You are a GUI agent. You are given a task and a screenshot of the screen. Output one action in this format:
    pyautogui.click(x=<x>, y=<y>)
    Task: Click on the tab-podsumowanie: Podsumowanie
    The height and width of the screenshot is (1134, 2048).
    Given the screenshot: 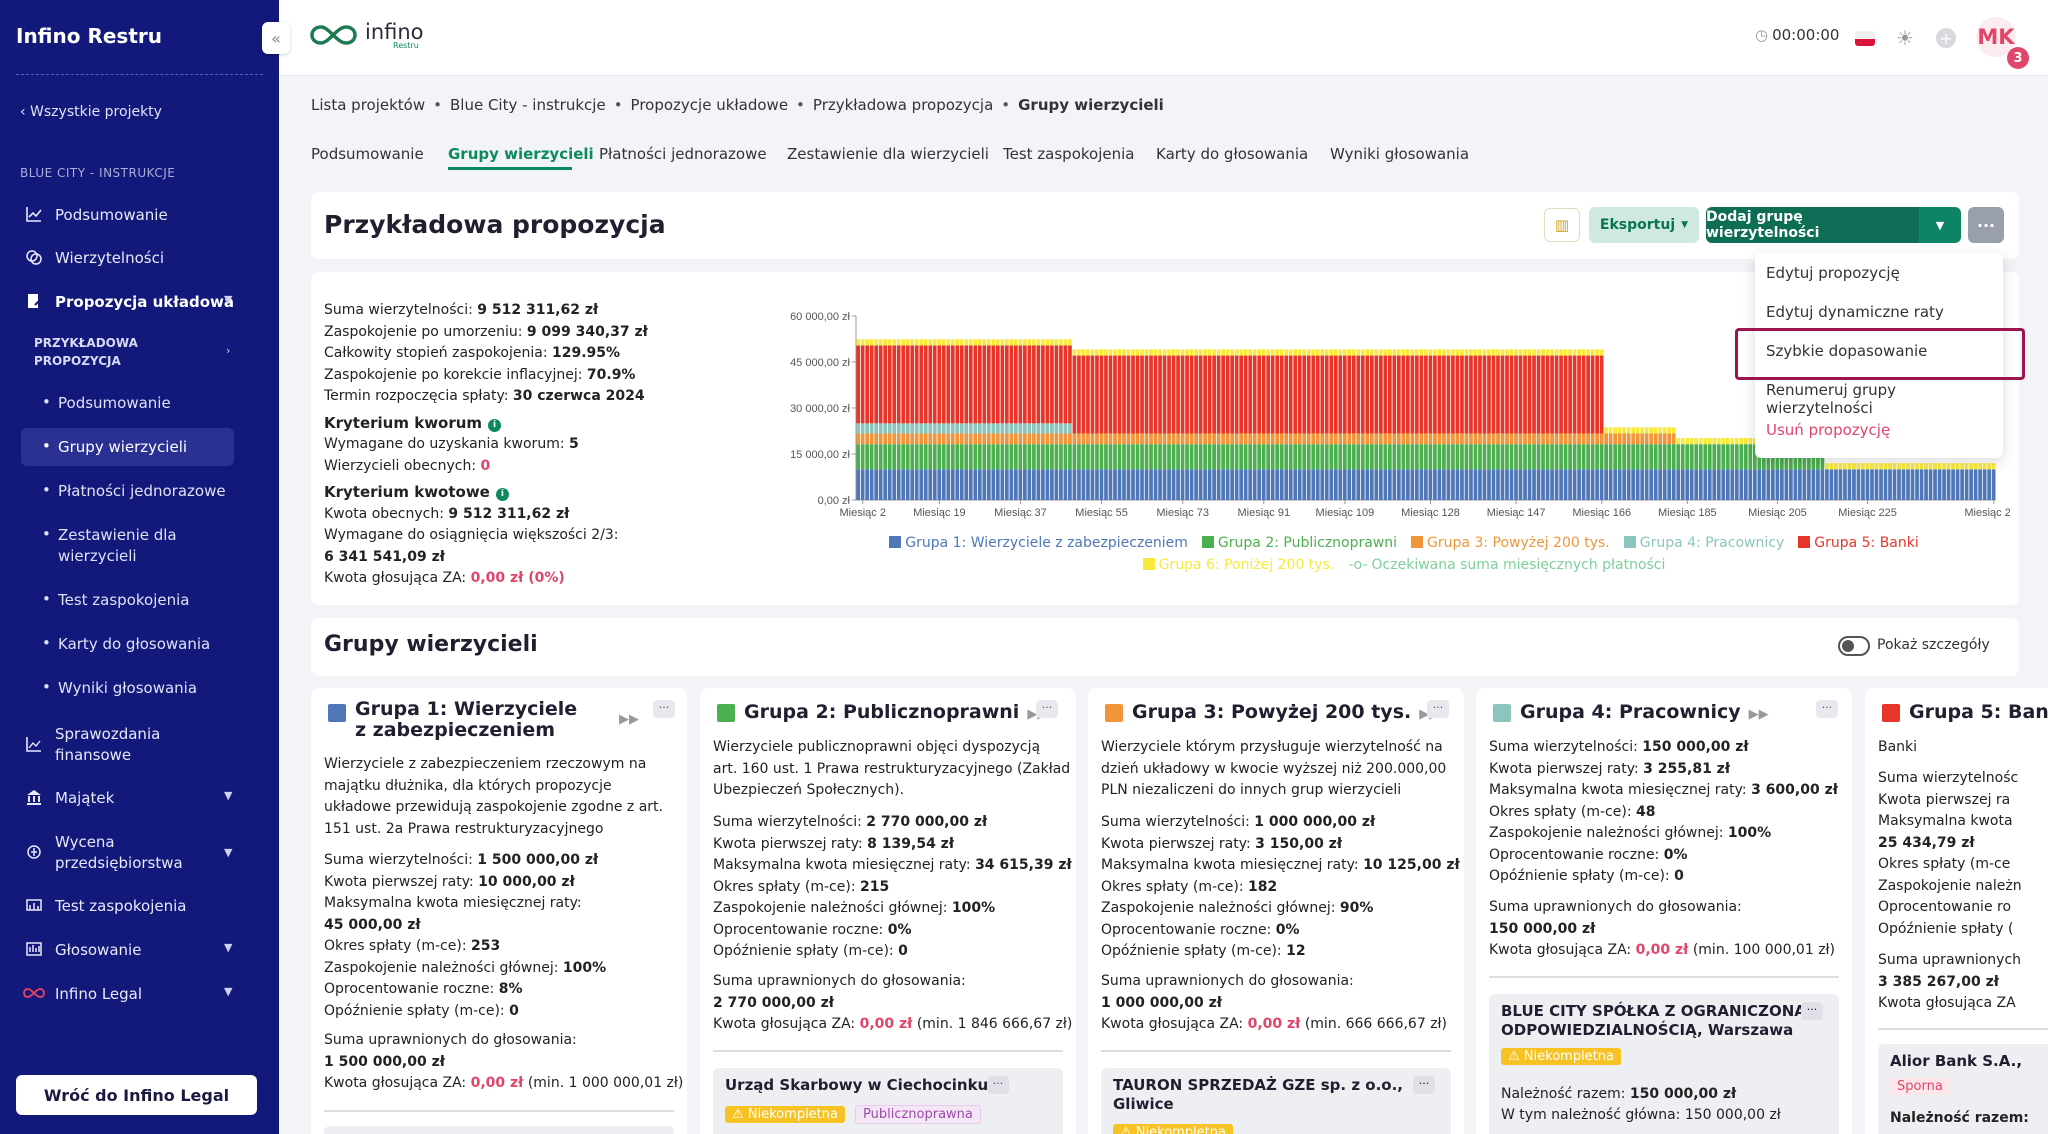 What is the action you would take?
    pyautogui.click(x=367, y=154)
    